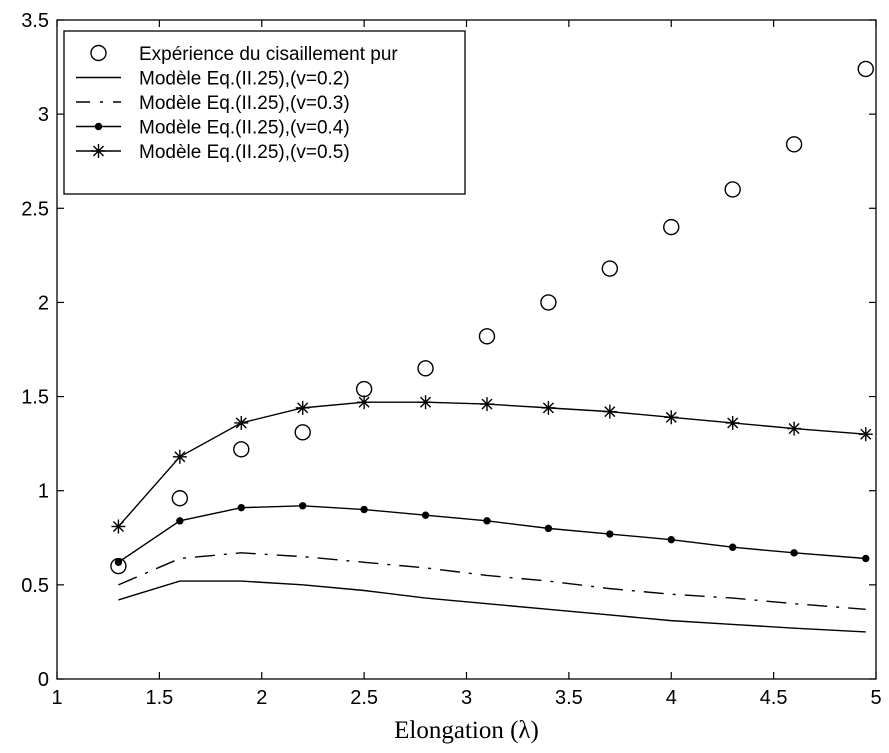 The height and width of the screenshot is (753, 889). I want to click on legend-item: Modèle Eq.(II.25),(v=0.2), so click(213, 79).